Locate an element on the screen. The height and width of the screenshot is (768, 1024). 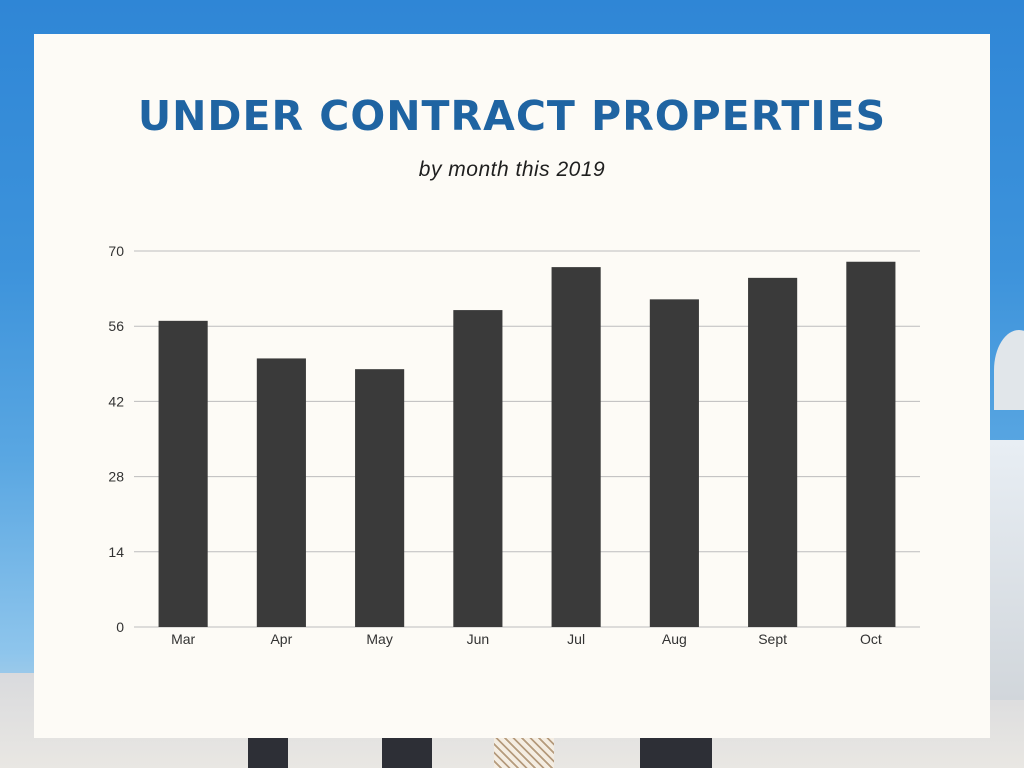
x-tick-label: May is located at coordinates (379, 639).